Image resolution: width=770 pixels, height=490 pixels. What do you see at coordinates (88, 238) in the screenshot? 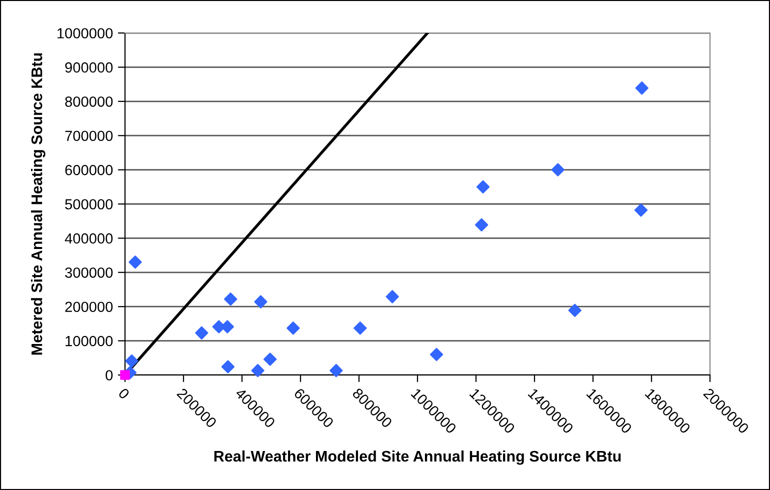
I see `y-tick-label: 400000` at bounding box center [88, 238].